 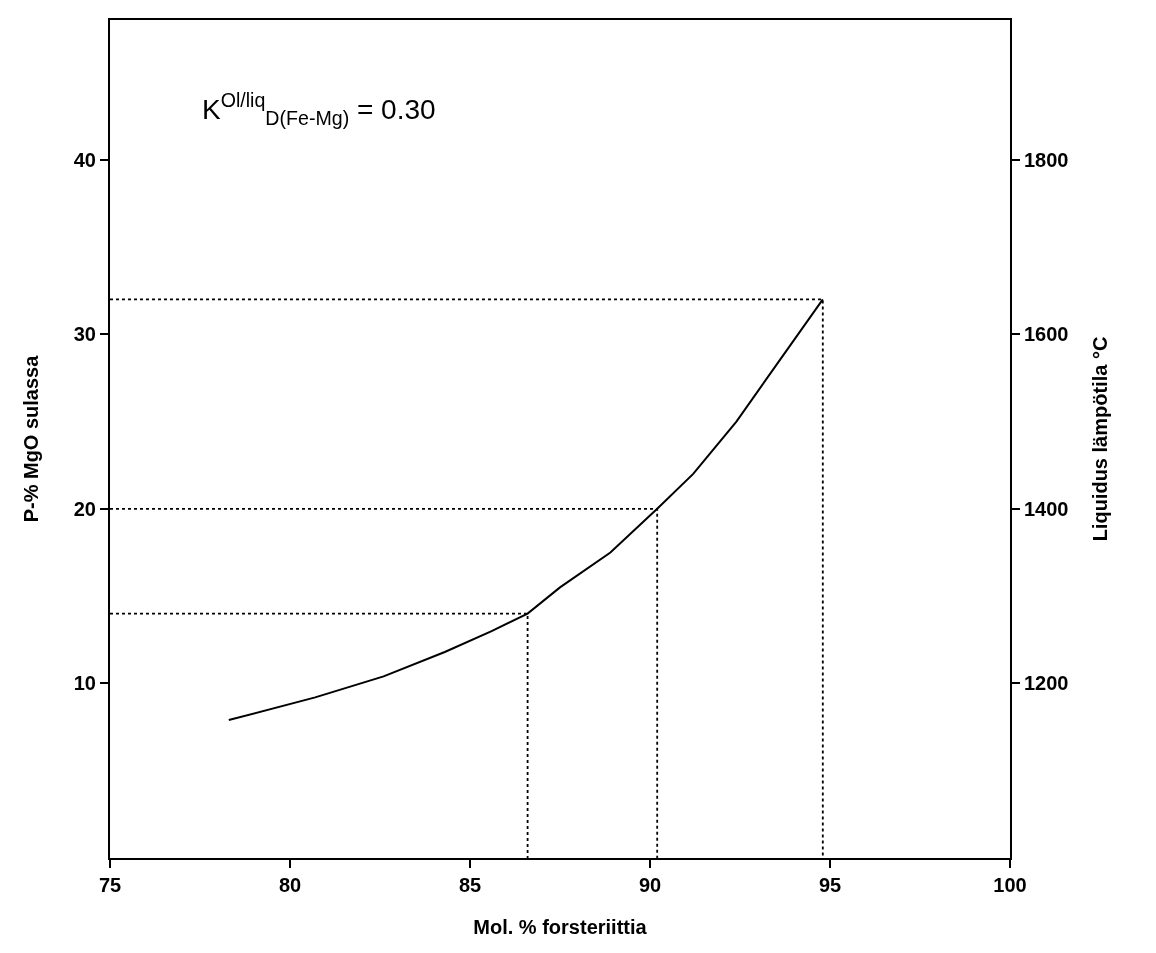 I want to click on x-tick-label: 95, so click(x=830, y=885).